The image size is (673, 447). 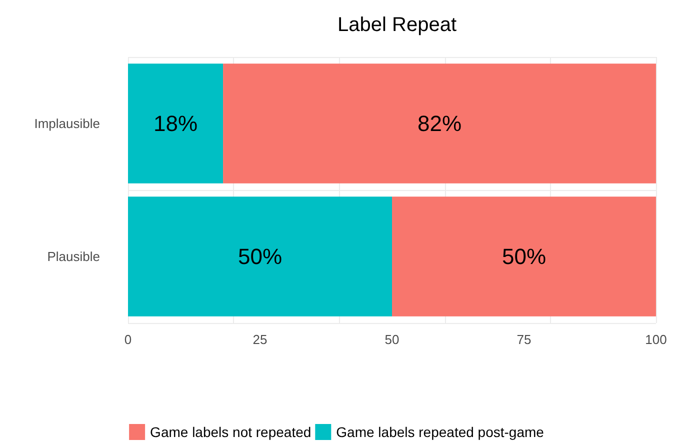 What do you see at coordinates (73, 256) in the screenshot?
I see `y-tick-label: Plausible` at bounding box center [73, 256].